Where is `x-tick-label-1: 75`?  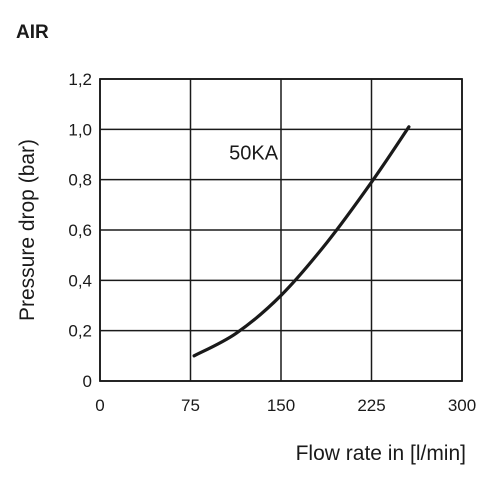
x-tick-label-1: 75 is located at coordinates (190, 405).